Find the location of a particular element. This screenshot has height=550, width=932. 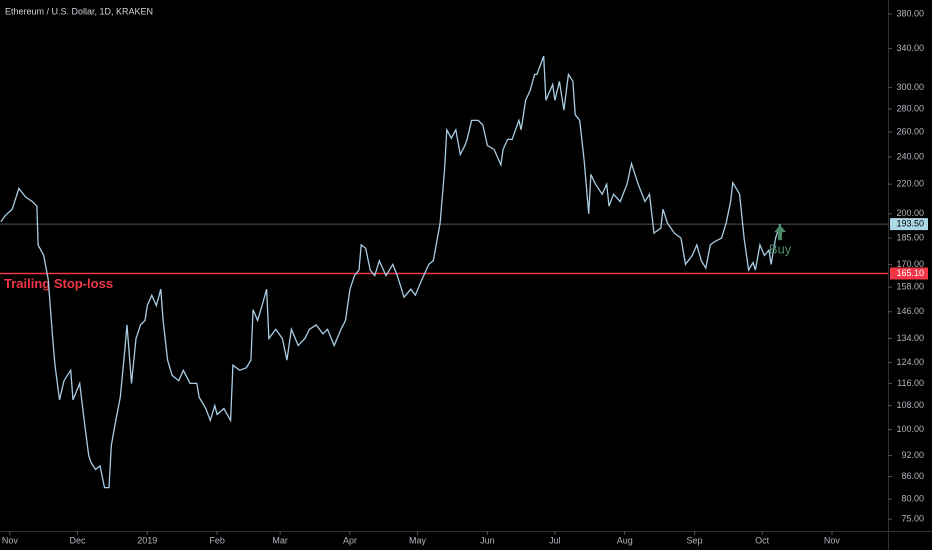

x-tick-label: Oct is located at coordinates (762, 540).